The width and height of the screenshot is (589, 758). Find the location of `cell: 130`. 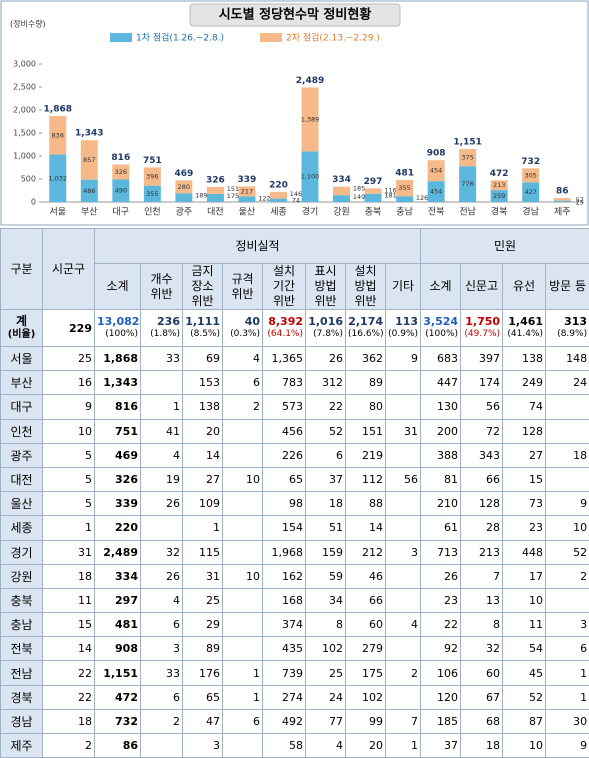

cell: 130 is located at coordinates (441, 407).